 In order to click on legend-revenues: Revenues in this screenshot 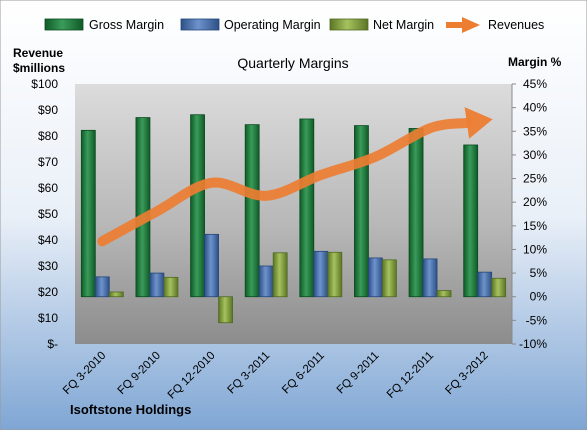, I will do `click(495, 25)`.